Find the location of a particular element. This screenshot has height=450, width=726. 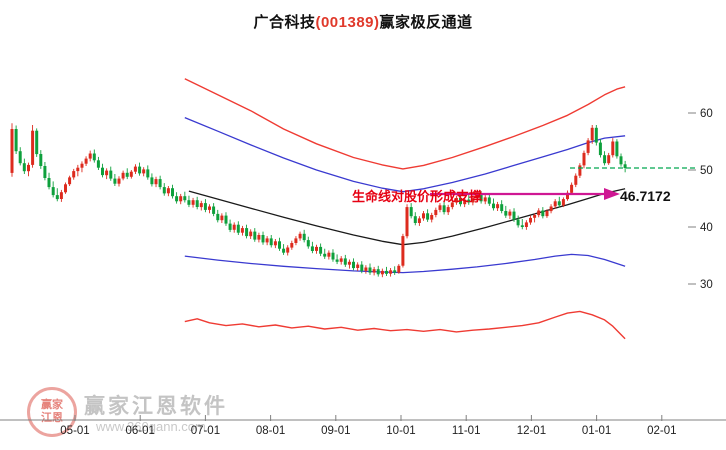

upper-red-channel-line is located at coordinates (405, 124).